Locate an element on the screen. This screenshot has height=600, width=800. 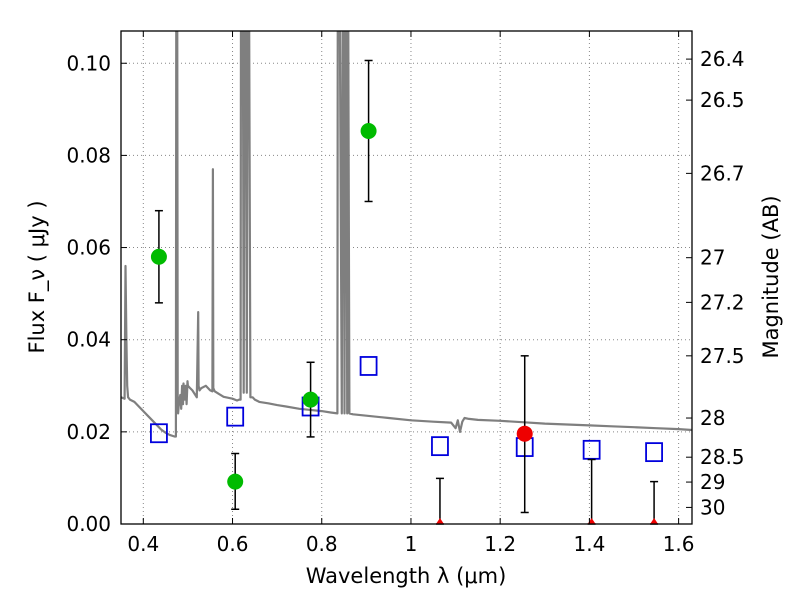
right-tick-label: 29 is located at coordinates (712, 482).